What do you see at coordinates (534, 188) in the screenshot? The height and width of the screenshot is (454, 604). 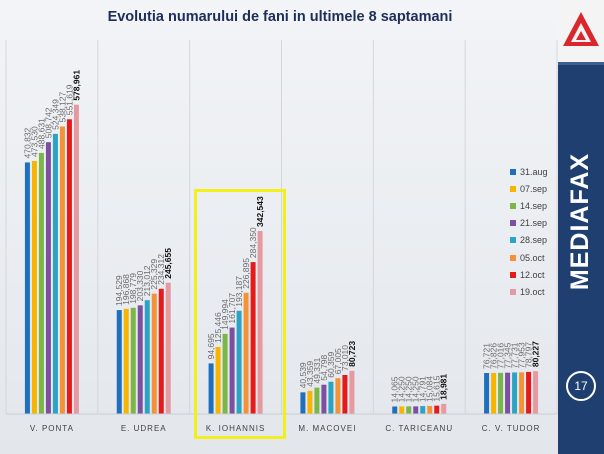 I see `legend-item: 07.sep` at bounding box center [534, 188].